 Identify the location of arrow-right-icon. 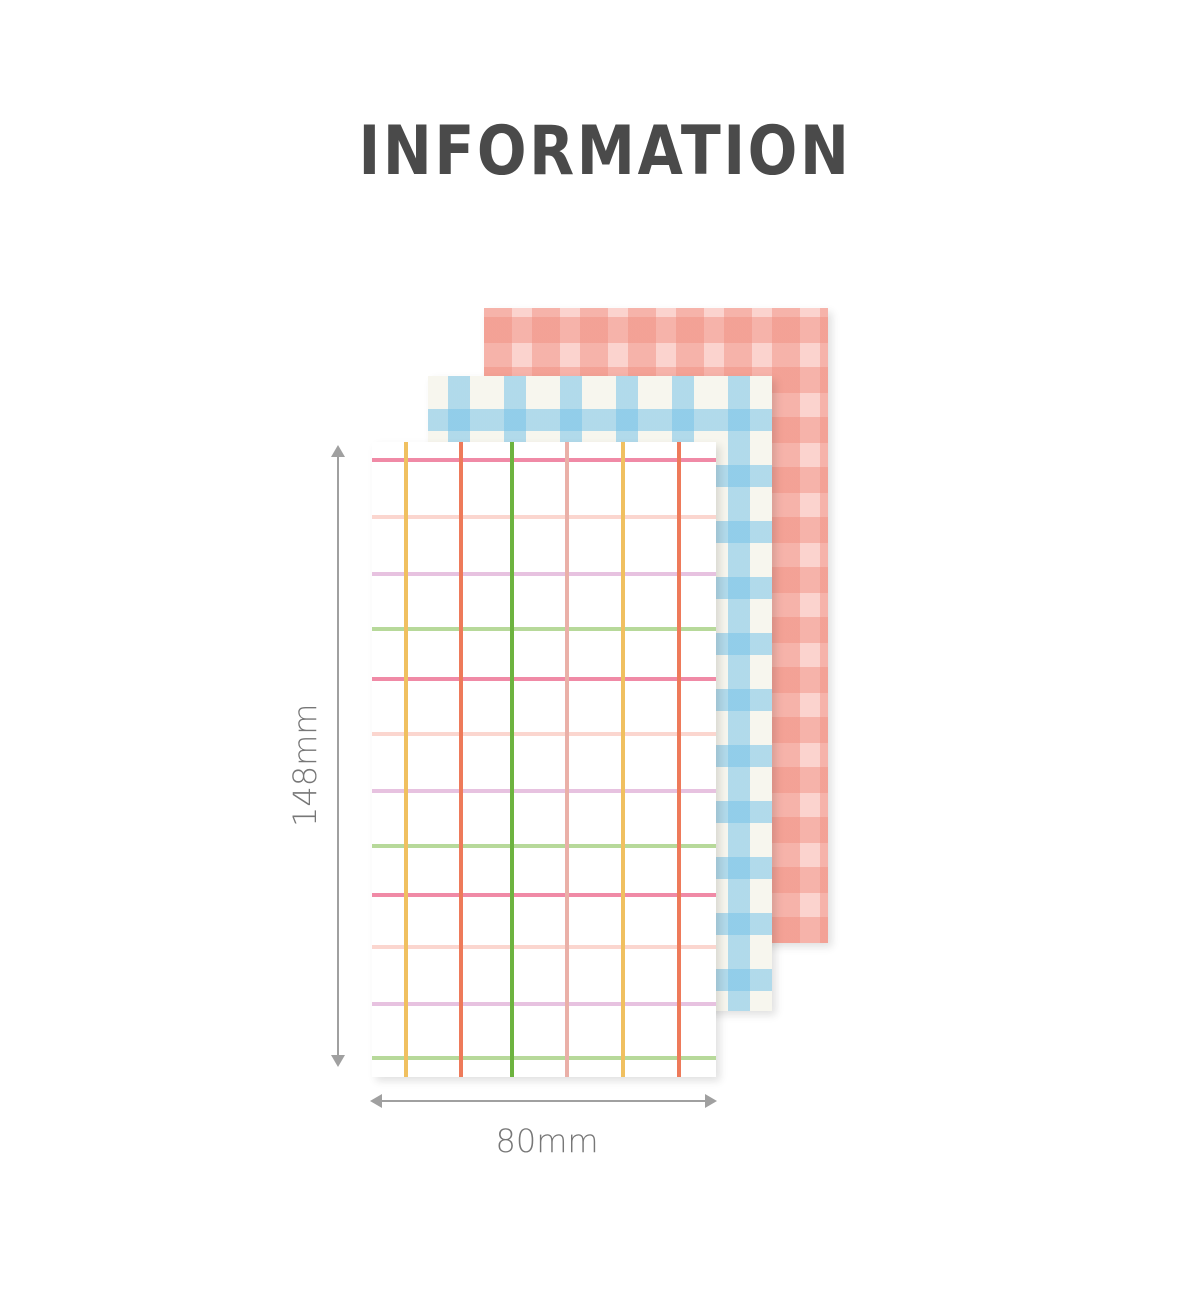
(711, 1101).